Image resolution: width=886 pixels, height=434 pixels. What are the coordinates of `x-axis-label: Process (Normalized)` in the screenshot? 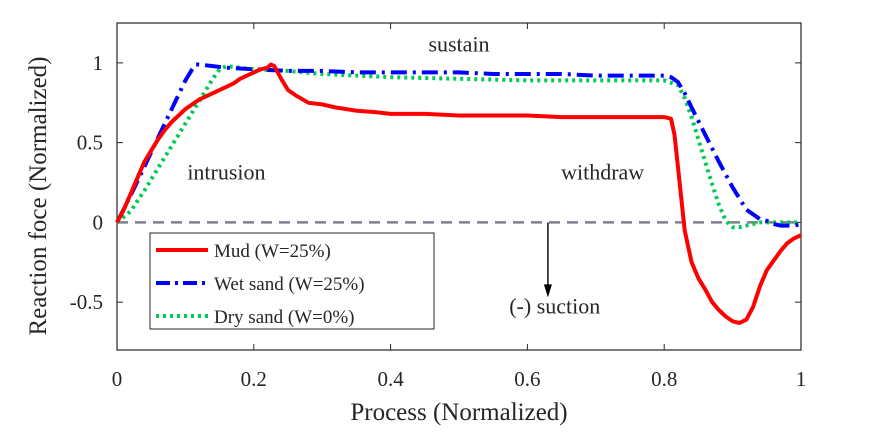 It's located at (458, 412).